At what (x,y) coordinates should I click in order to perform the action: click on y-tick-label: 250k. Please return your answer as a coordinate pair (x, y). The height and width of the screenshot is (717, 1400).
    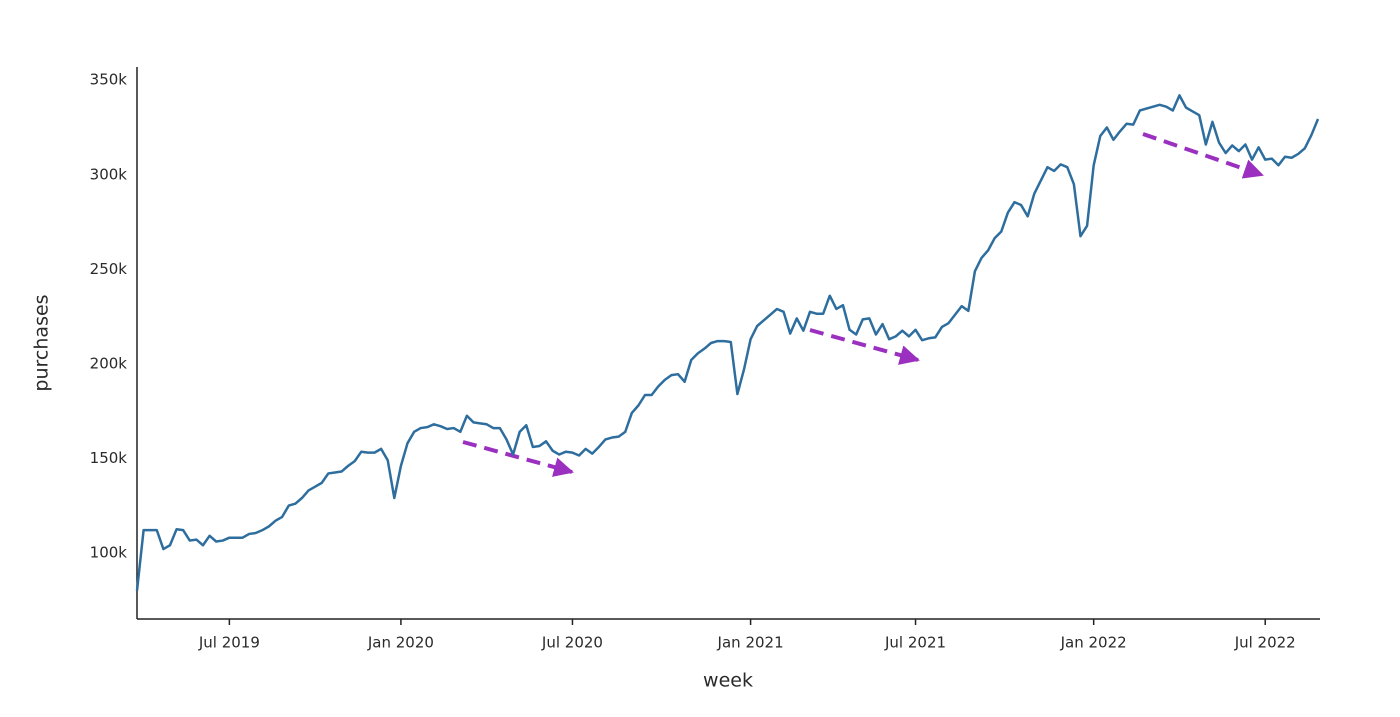
    Looking at the image, I should click on (109, 269).